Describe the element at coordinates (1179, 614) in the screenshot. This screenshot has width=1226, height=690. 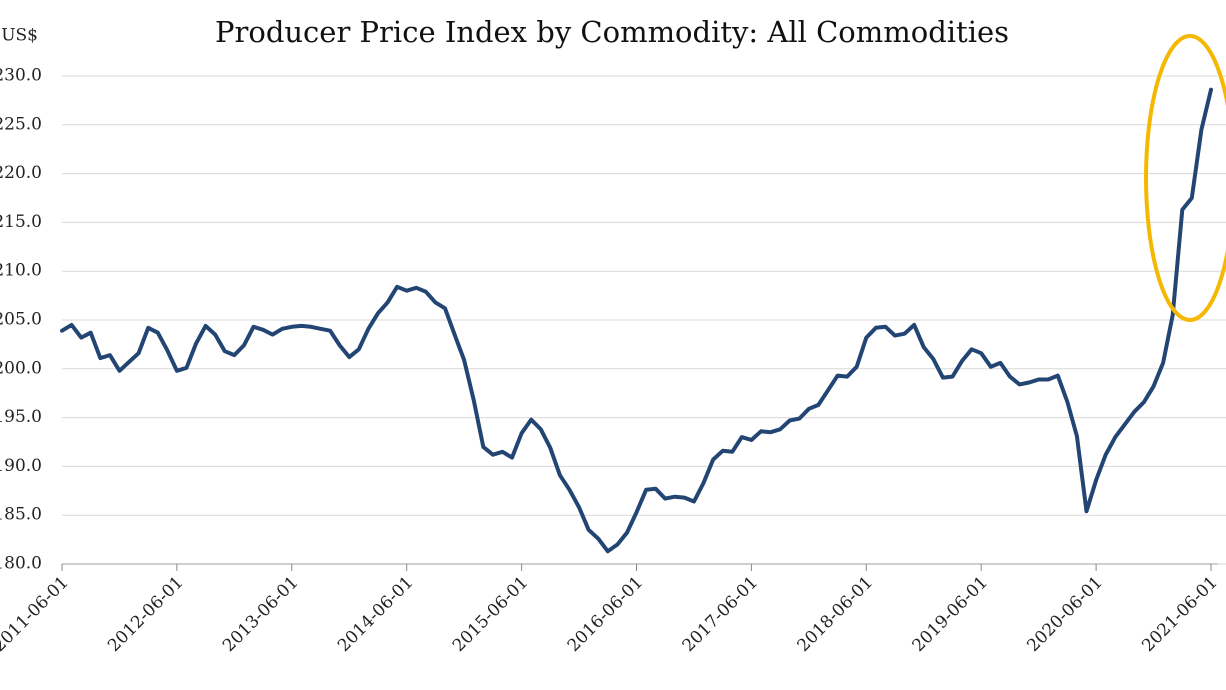
I see `x-tick-label: 2021-06-01` at that location.